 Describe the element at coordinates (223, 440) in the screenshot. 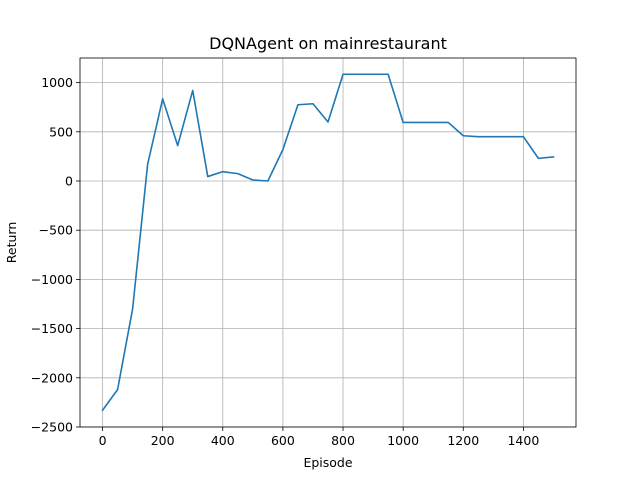

I see `x-tick-label: 400` at that location.